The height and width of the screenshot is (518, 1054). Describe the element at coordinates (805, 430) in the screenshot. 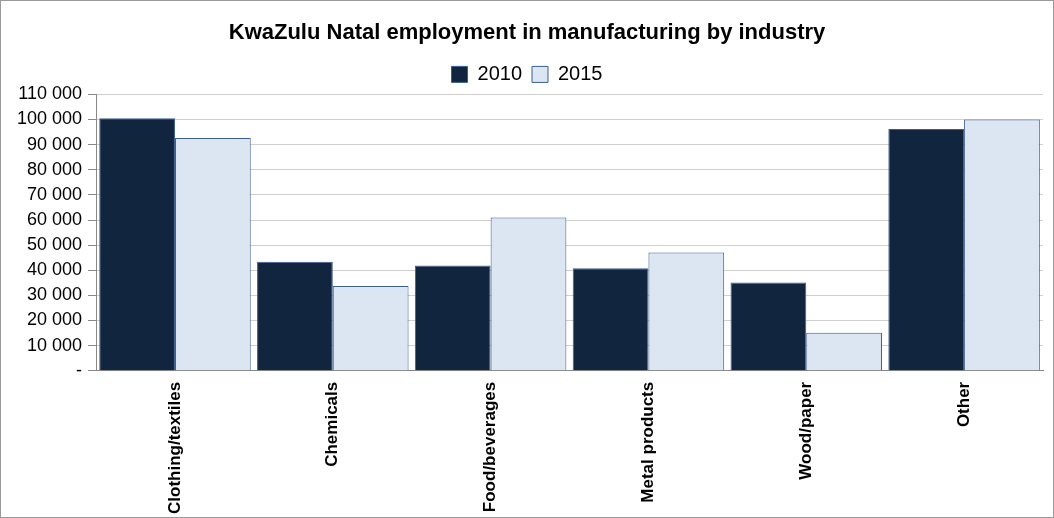

I see `x-tick-label: Wood/paper` at that location.